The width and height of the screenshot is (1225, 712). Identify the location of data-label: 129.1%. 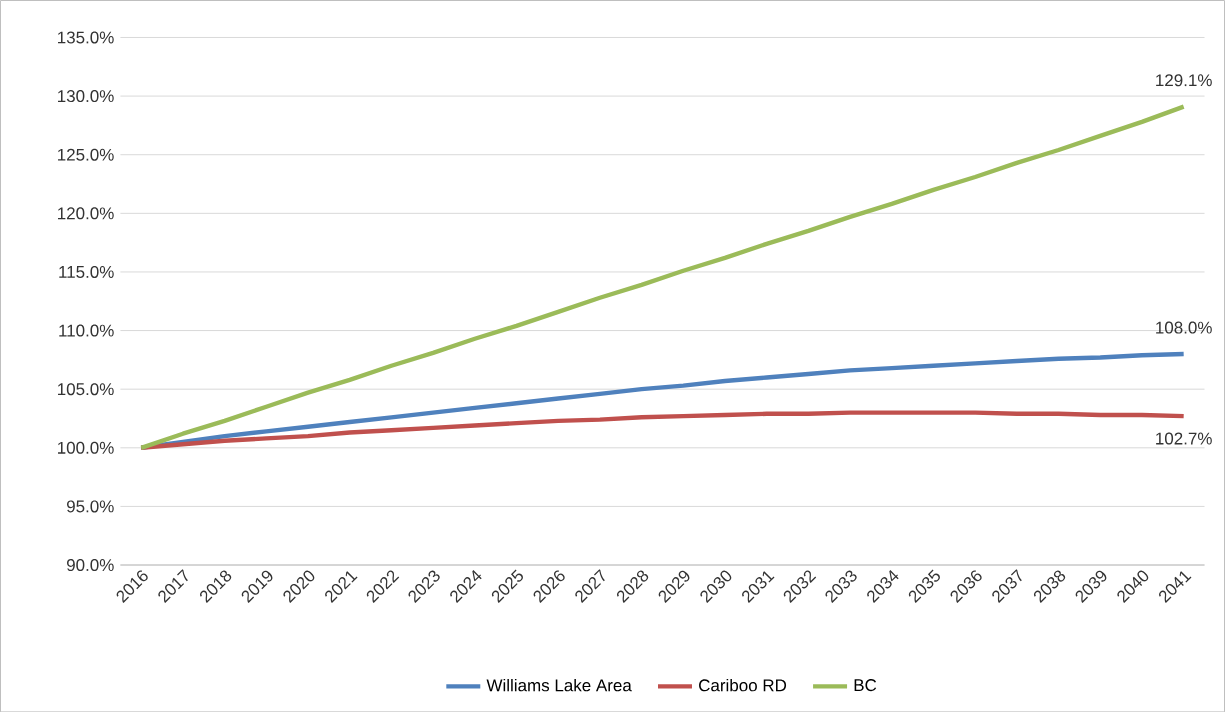
(1184, 80).